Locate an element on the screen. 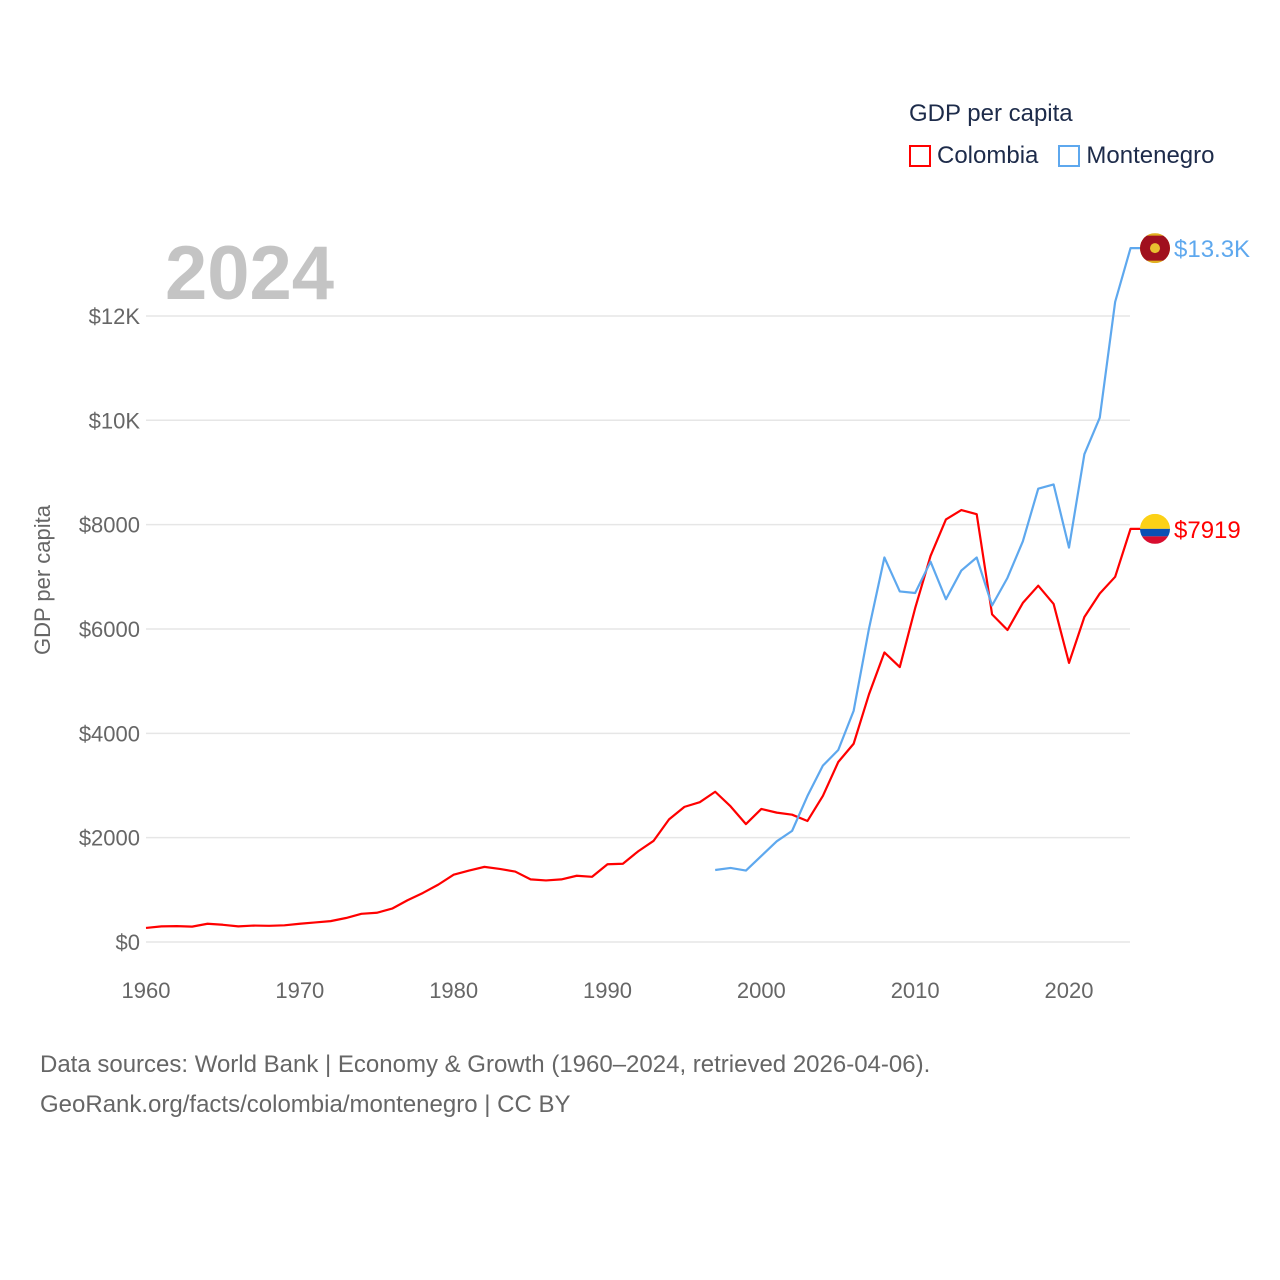  x-tick-label: 1990 is located at coordinates (607, 990).